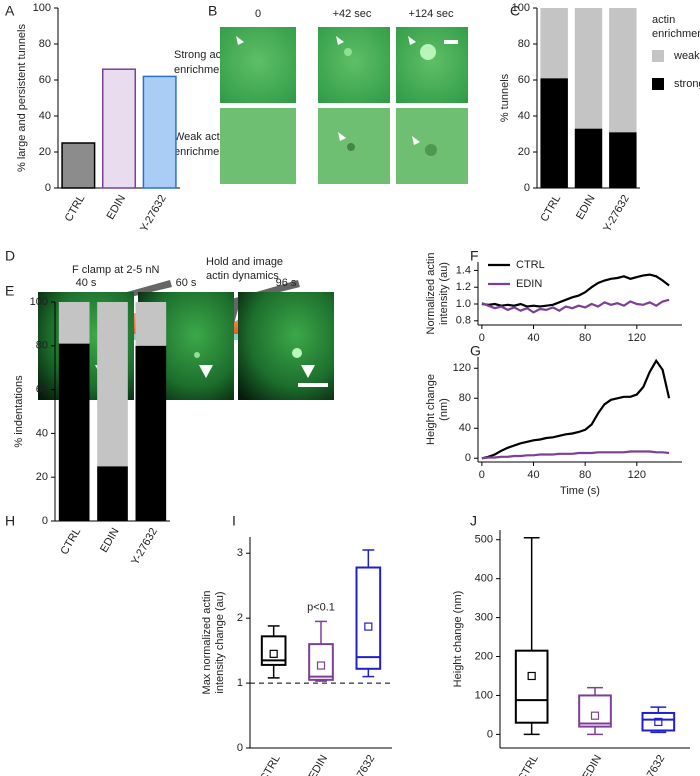  Describe the element at coordinates (22, 98) in the screenshot. I see `y-axis-label: % large and persistent tunnels` at that location.